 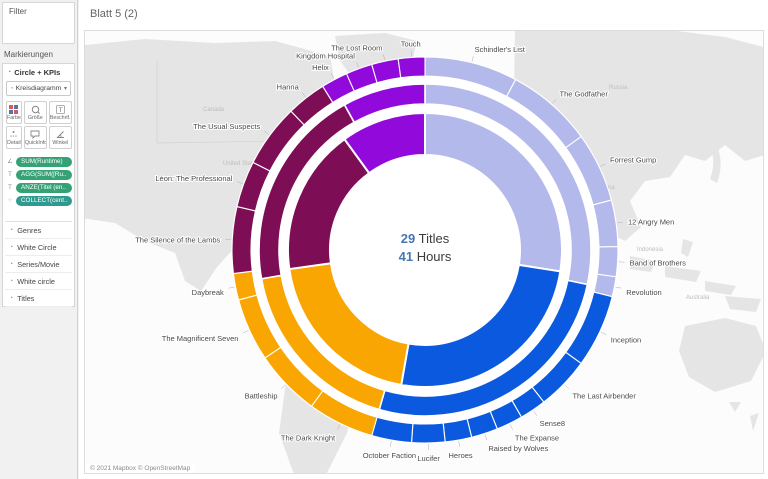 What do you see at coordinates (583, 93) in the screenshot?
I see `title-label: The Godfather` at bounding box center [583, 93].